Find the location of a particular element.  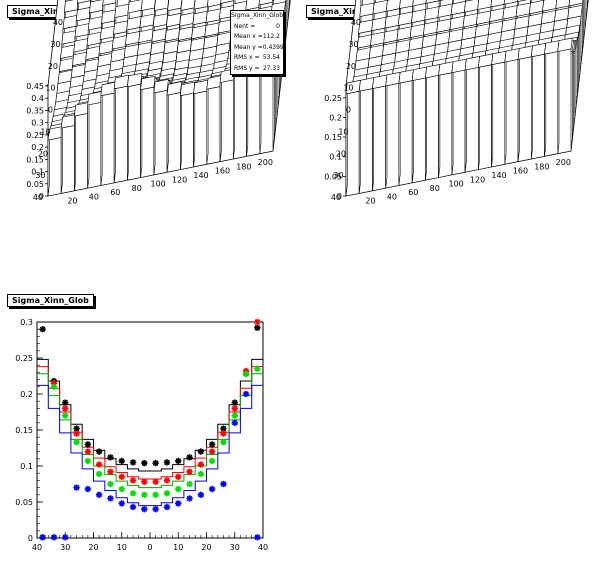

x-tick-label: 40 is located at coordinates (392, 196).